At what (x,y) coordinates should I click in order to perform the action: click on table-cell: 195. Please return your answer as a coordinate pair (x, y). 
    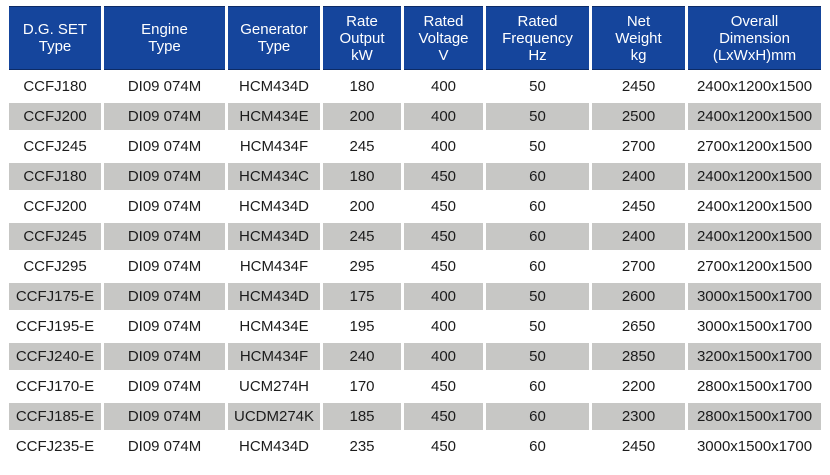
    Looking at the image, I should click on (362, 326).